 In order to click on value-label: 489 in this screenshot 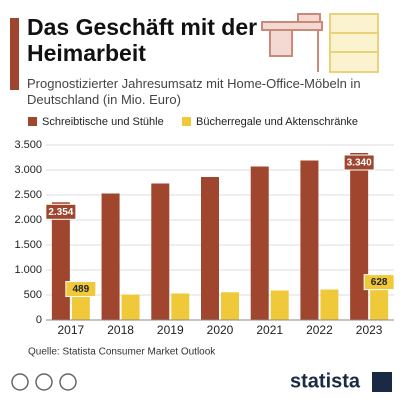, I will do `click(81, 289)`.